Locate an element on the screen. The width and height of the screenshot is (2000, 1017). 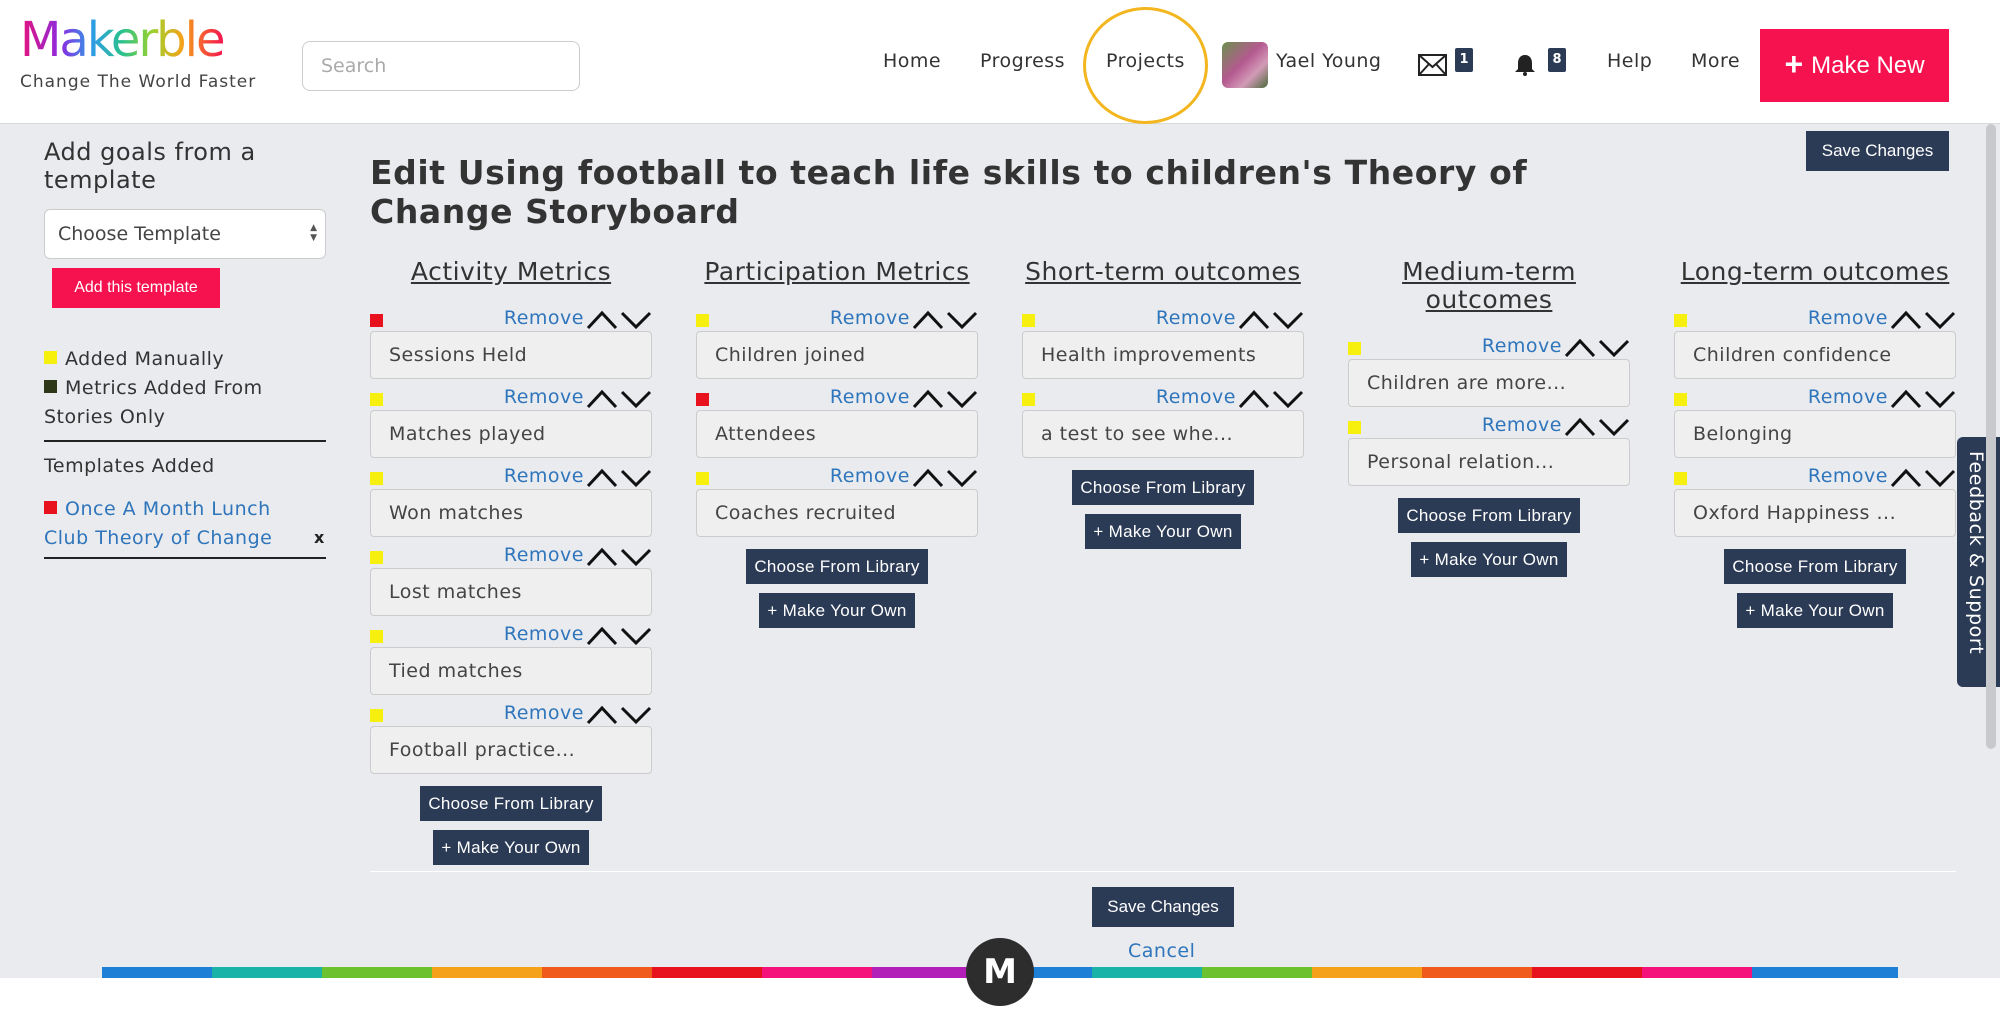
save-changes-bottom-button: Save Changes is located at coordinates (1163, 907).